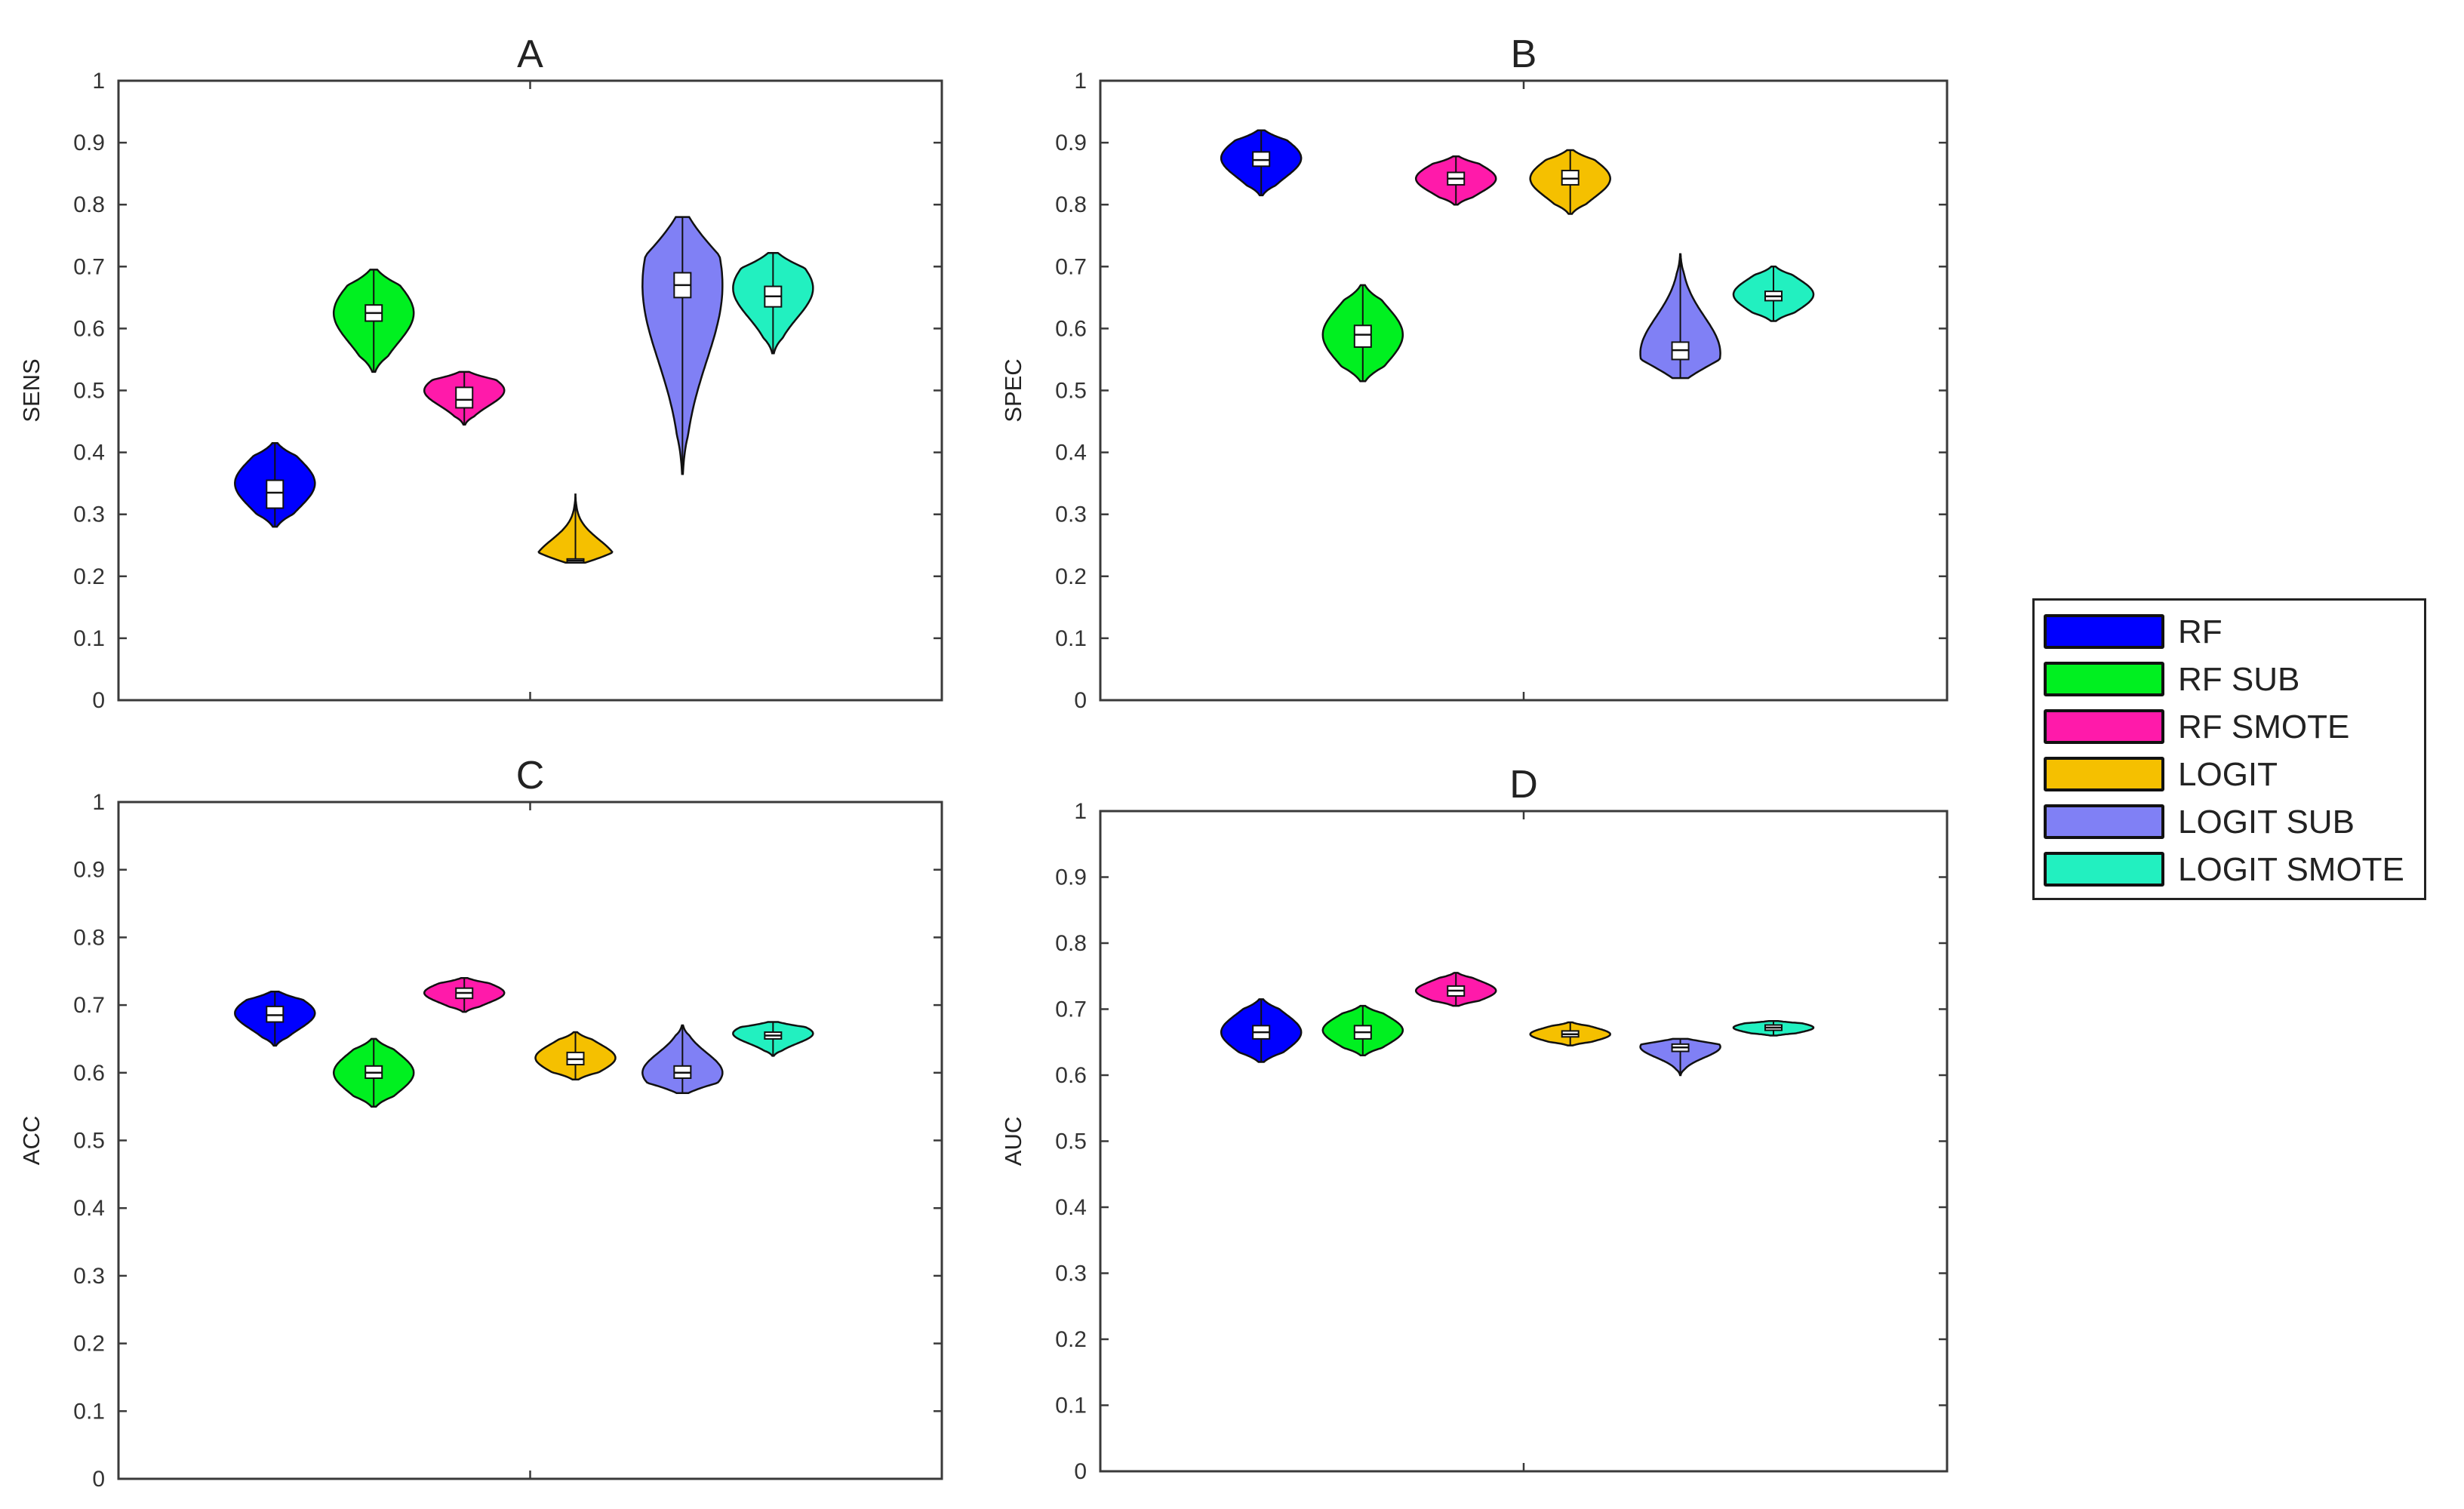 This screenshot has height=1509, width=2464. Describe the element at coordinates (1071, 1207) in the screenshot. I see `panel-d-ytick-label: 0.4` at that location.